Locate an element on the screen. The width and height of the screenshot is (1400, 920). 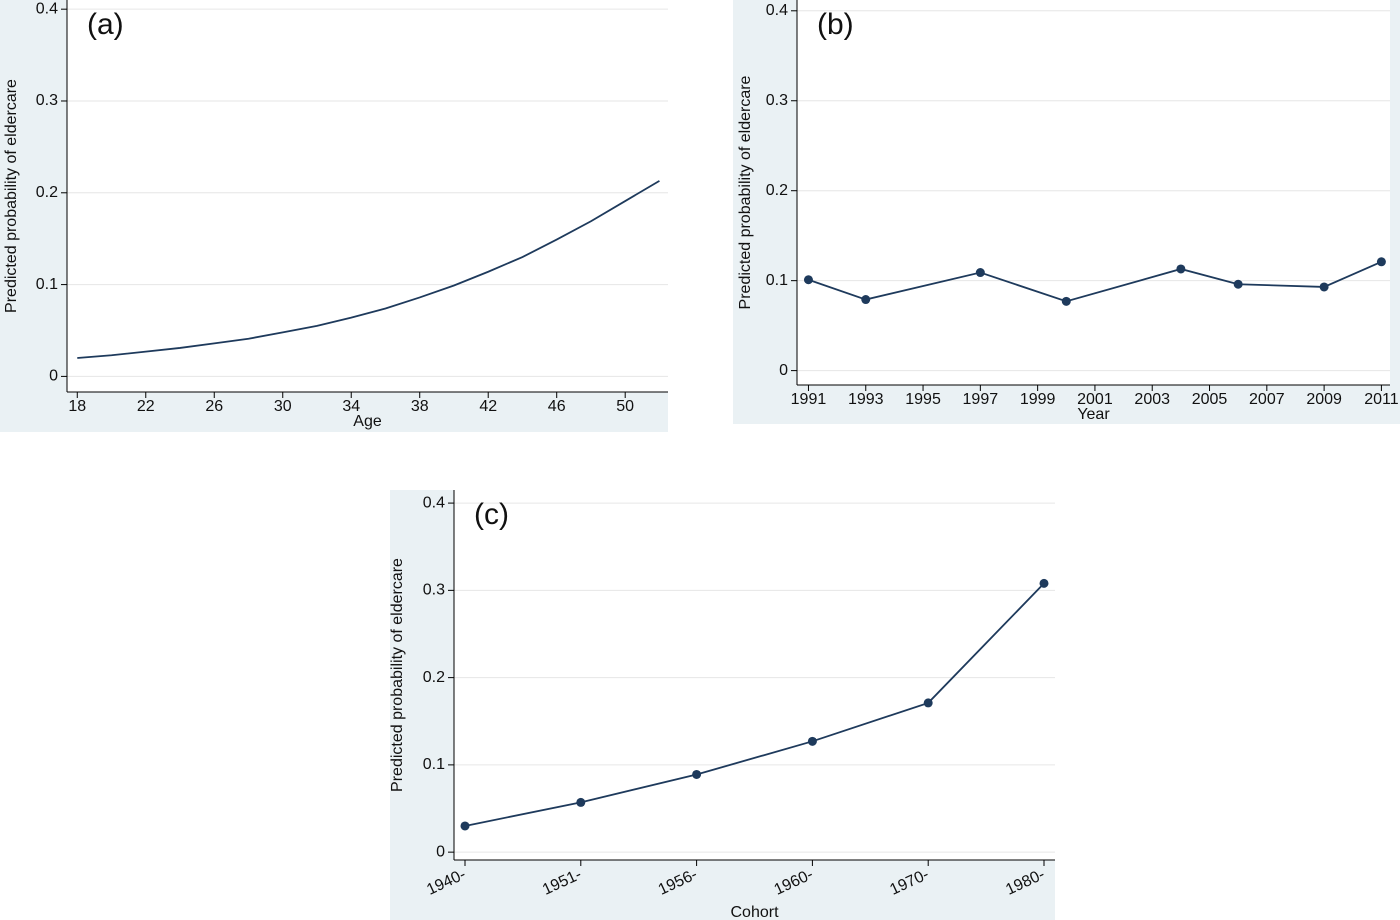
x-tick-label: 42 is located at coordinates (488, 406).